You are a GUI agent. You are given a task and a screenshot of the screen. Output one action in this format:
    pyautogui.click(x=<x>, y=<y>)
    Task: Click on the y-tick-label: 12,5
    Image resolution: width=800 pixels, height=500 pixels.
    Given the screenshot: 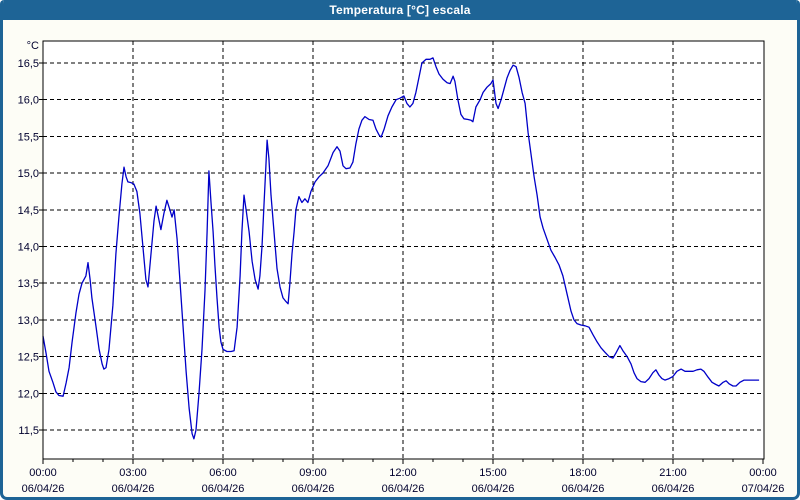 What is the action you would take?
    pyautogui.click(x=28, y=358)
    